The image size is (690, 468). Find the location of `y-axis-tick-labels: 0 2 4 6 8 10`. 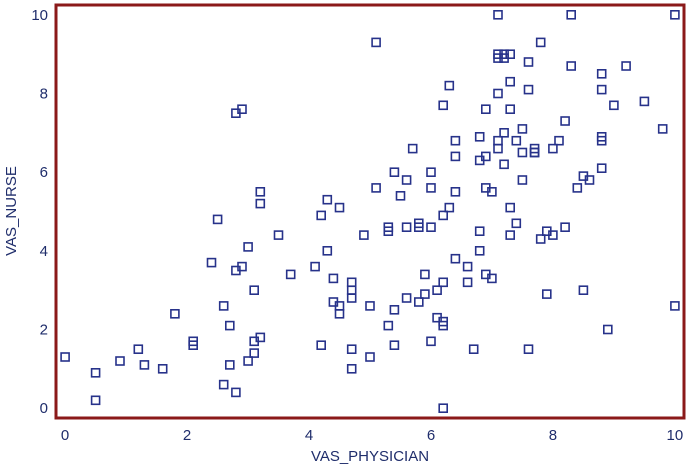

y-axis-tick-labels: 0 2 4 6 8 10 is located at coordinates (39, 212).